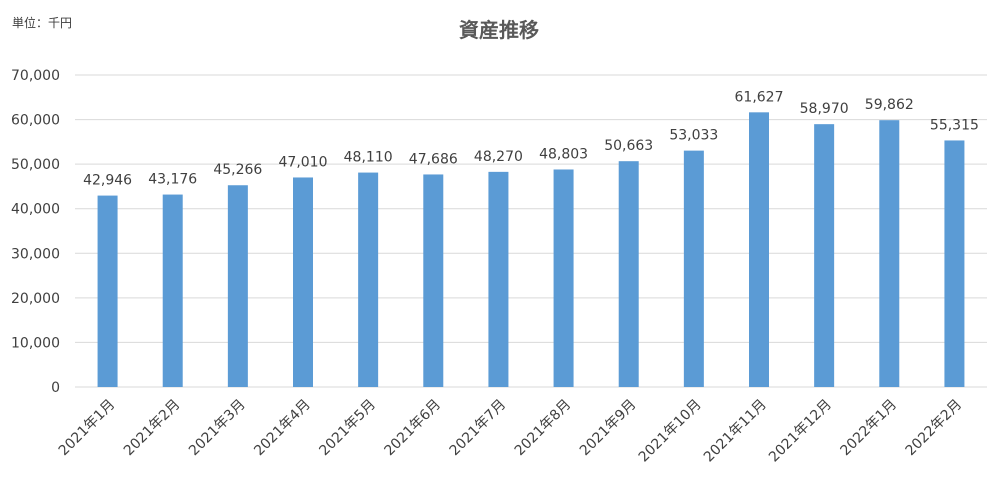  What do you see at coordinates (563, 154) in the screenshot?
I see `data-label: 48,803` at bounding box center [563, 154].